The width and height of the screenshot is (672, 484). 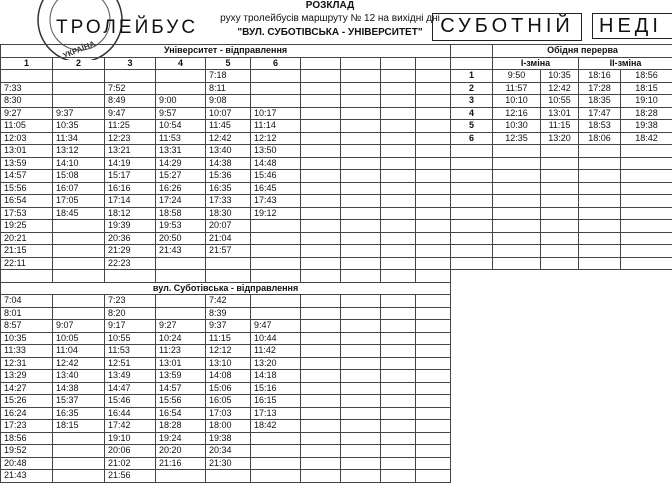 I want to click on break-time: 18:42, so click(x=645, y=138).